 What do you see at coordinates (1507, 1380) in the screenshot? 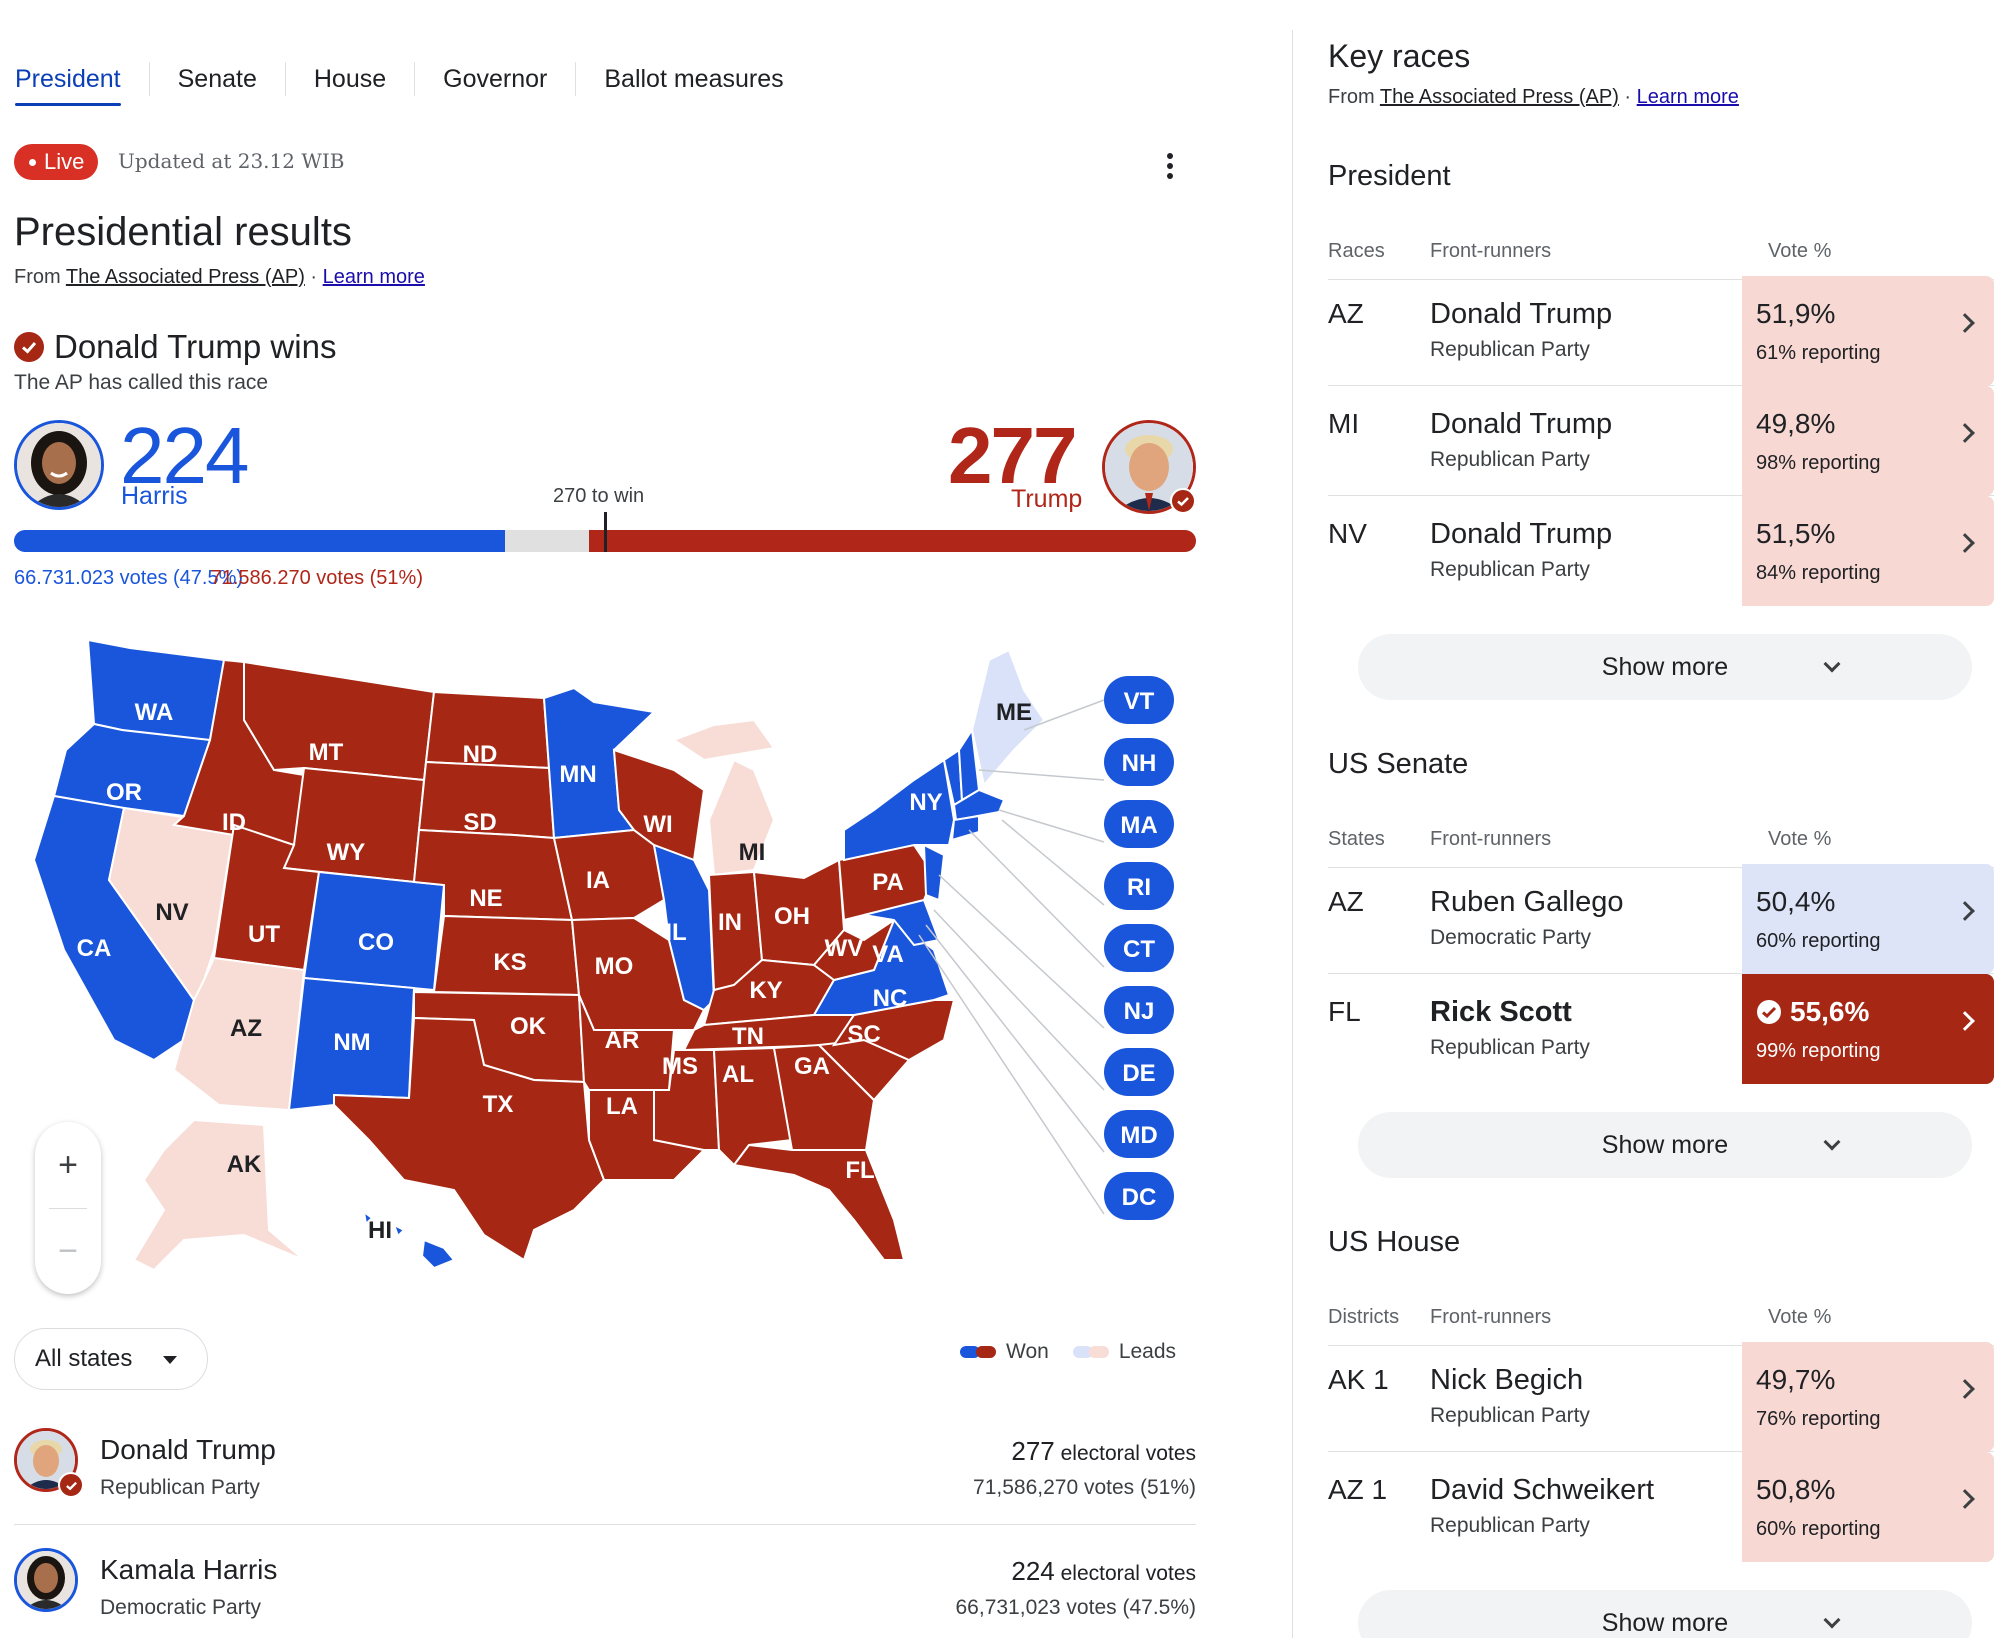
I see `front-runner-name: Nick Begich` at bounding box center [1507, 1380].